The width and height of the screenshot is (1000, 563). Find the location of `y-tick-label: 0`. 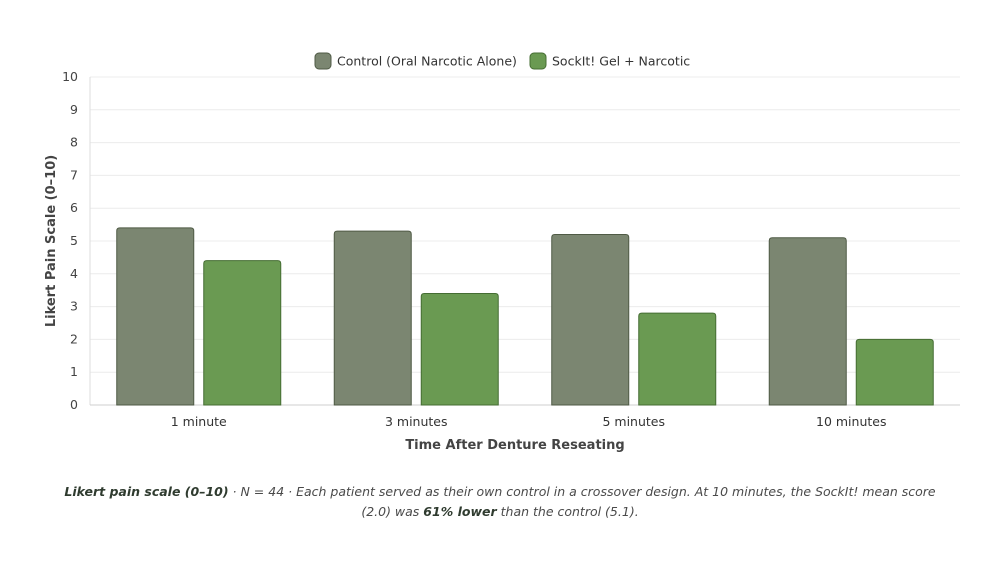

y-tick-label: 0 is located at coordinates (74, 404).